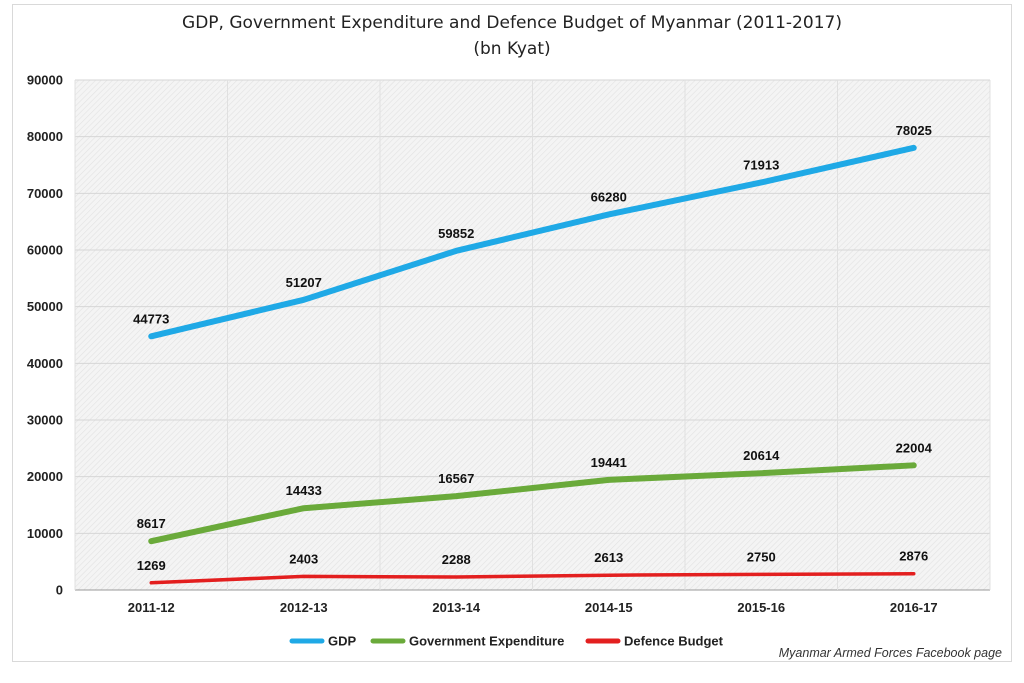 The image size is (1024, 683). What do you see at coordinates (761, 607) in the screenshot?
I see `x-tick-label: 2015-16` at bounding box center [761, 607].